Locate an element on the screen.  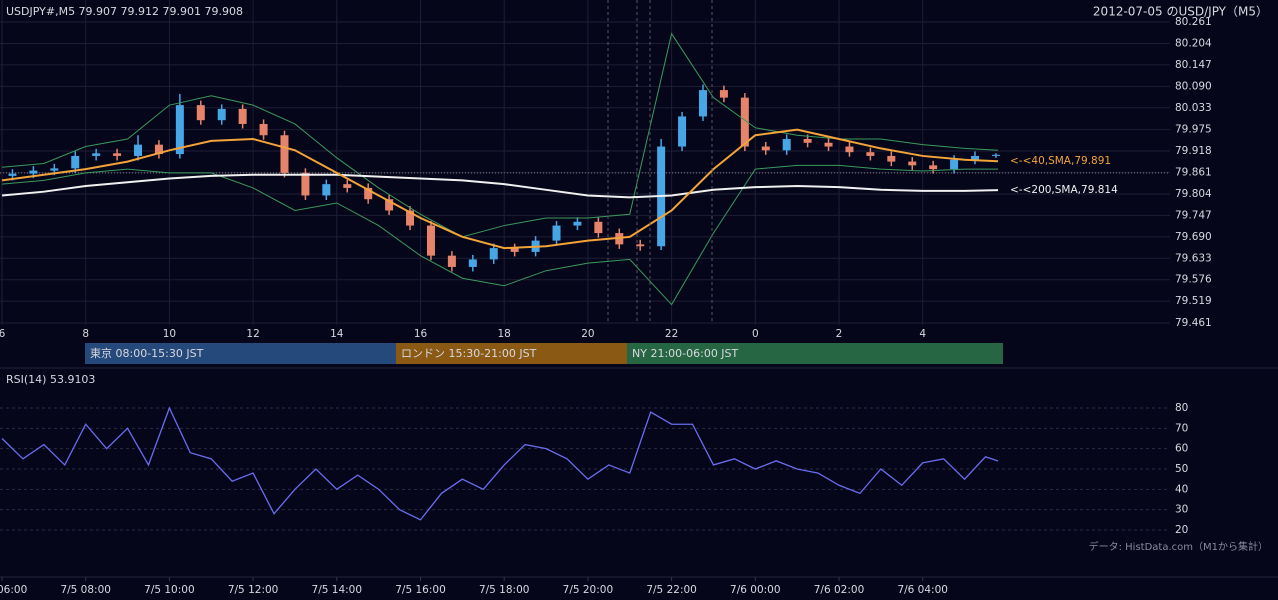
y-tick-label: 30 is located at coordinates (1181, 510).